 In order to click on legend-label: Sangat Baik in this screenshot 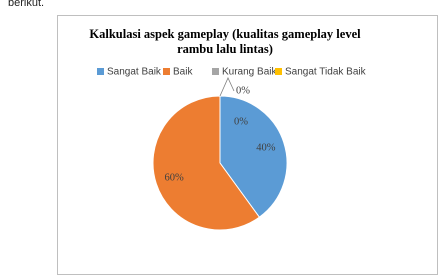, I will do `click(134, 72)`.